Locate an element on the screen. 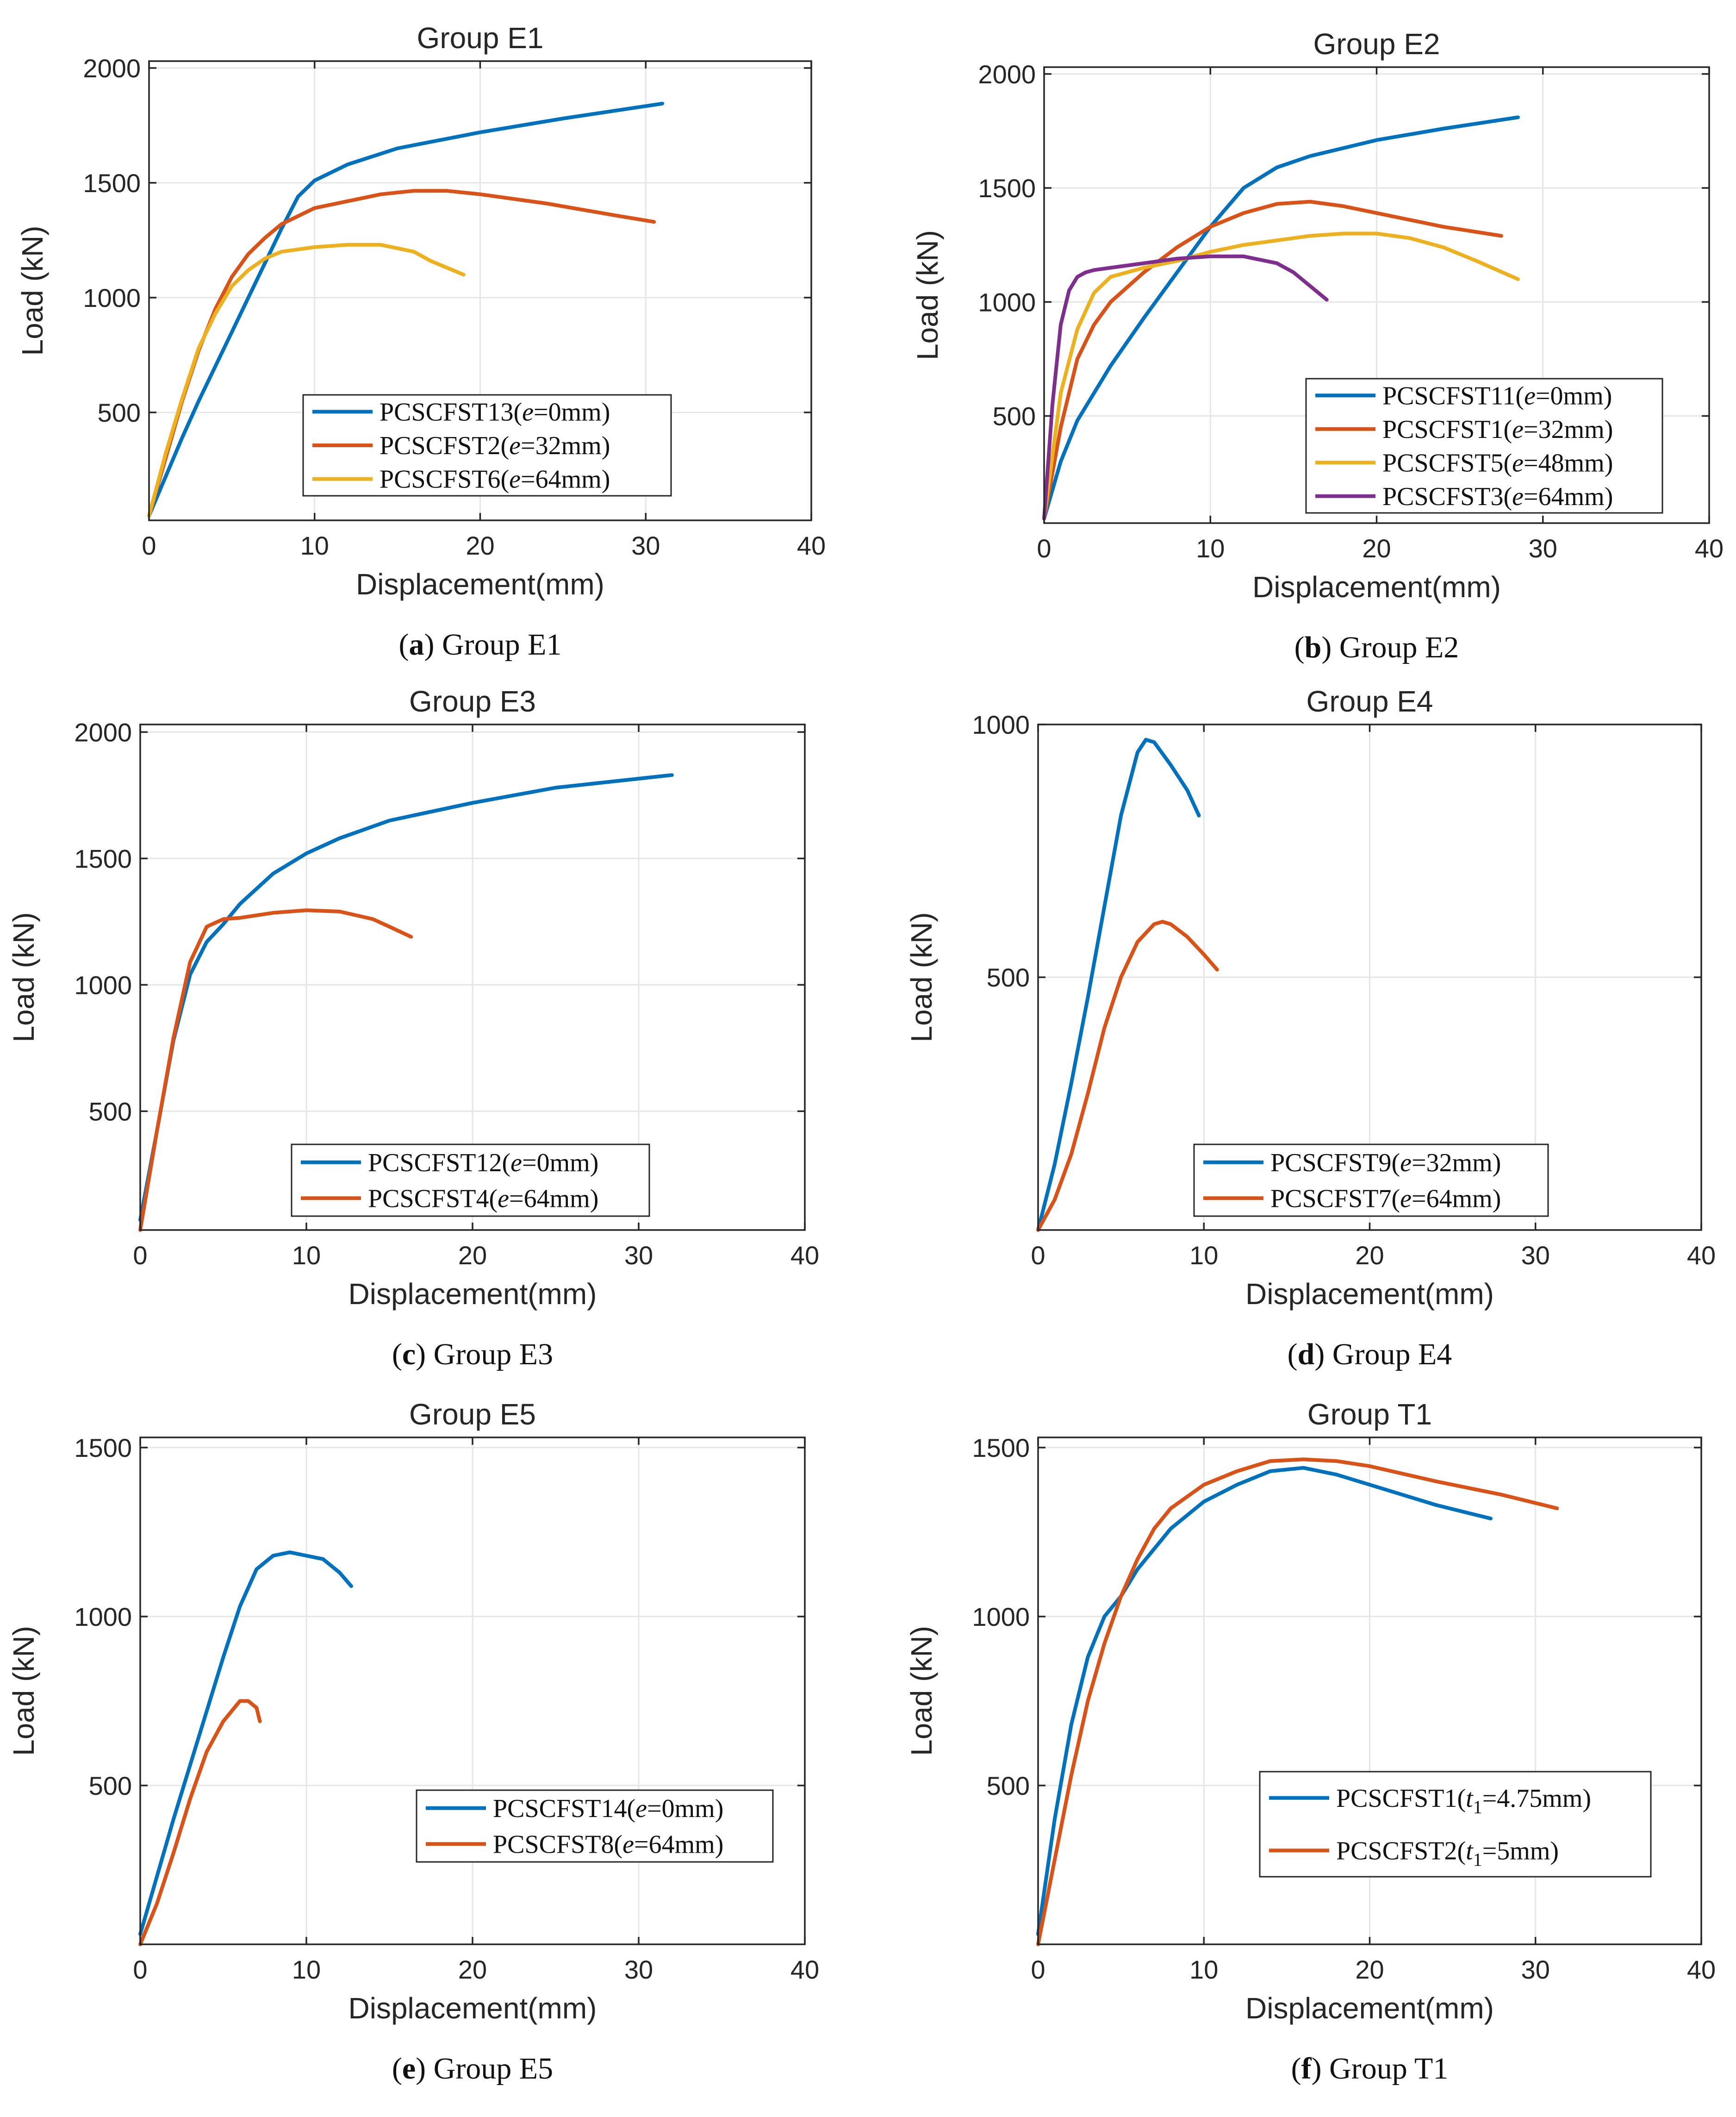 The width and height of the screenshot is (1736, 2117). series-line-pcscfst2 is located at coordinates (1297, 1702).